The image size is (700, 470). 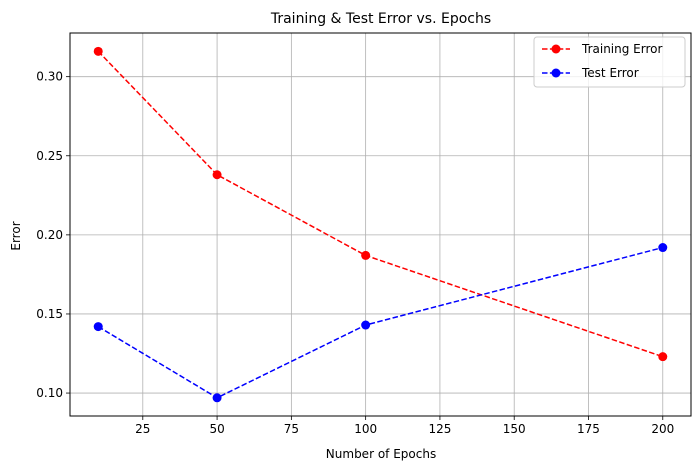 What do you see at coordinates (49, 235) in the screenshot?
I see `y-tick-label: 0.20` at bounding box center [49, 235].